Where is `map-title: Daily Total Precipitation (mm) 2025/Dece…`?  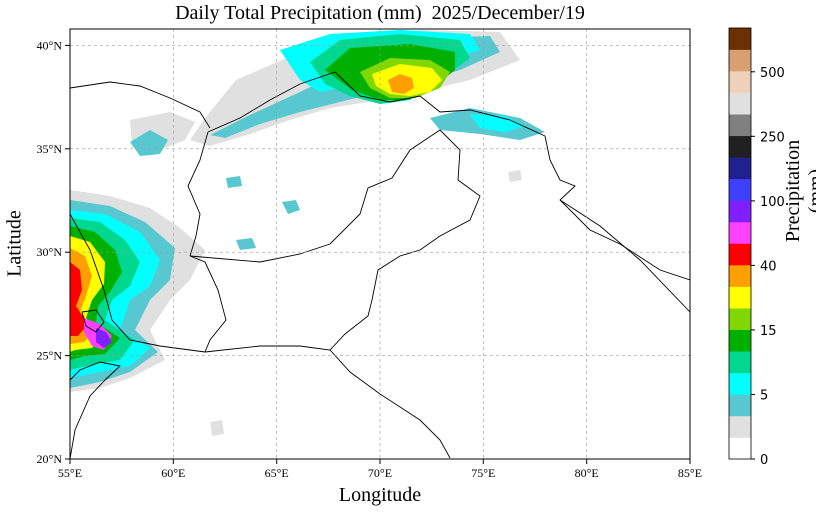
map-title: Daily Total Precipitation (mm) 2025/Dece… is located at coordinates (380, 13).